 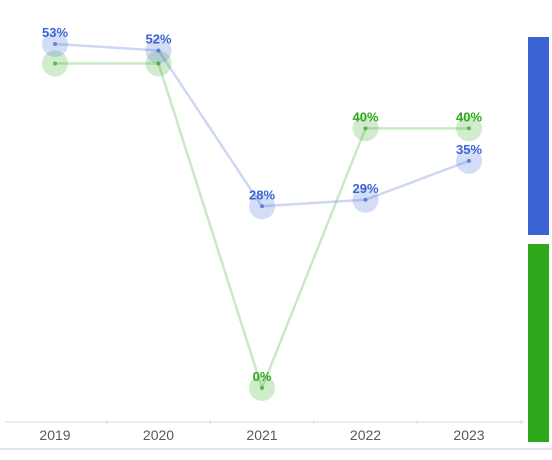 I want to click on x-axis: 2019 2020 2021 2022 2023, so click(x=276, y=435).